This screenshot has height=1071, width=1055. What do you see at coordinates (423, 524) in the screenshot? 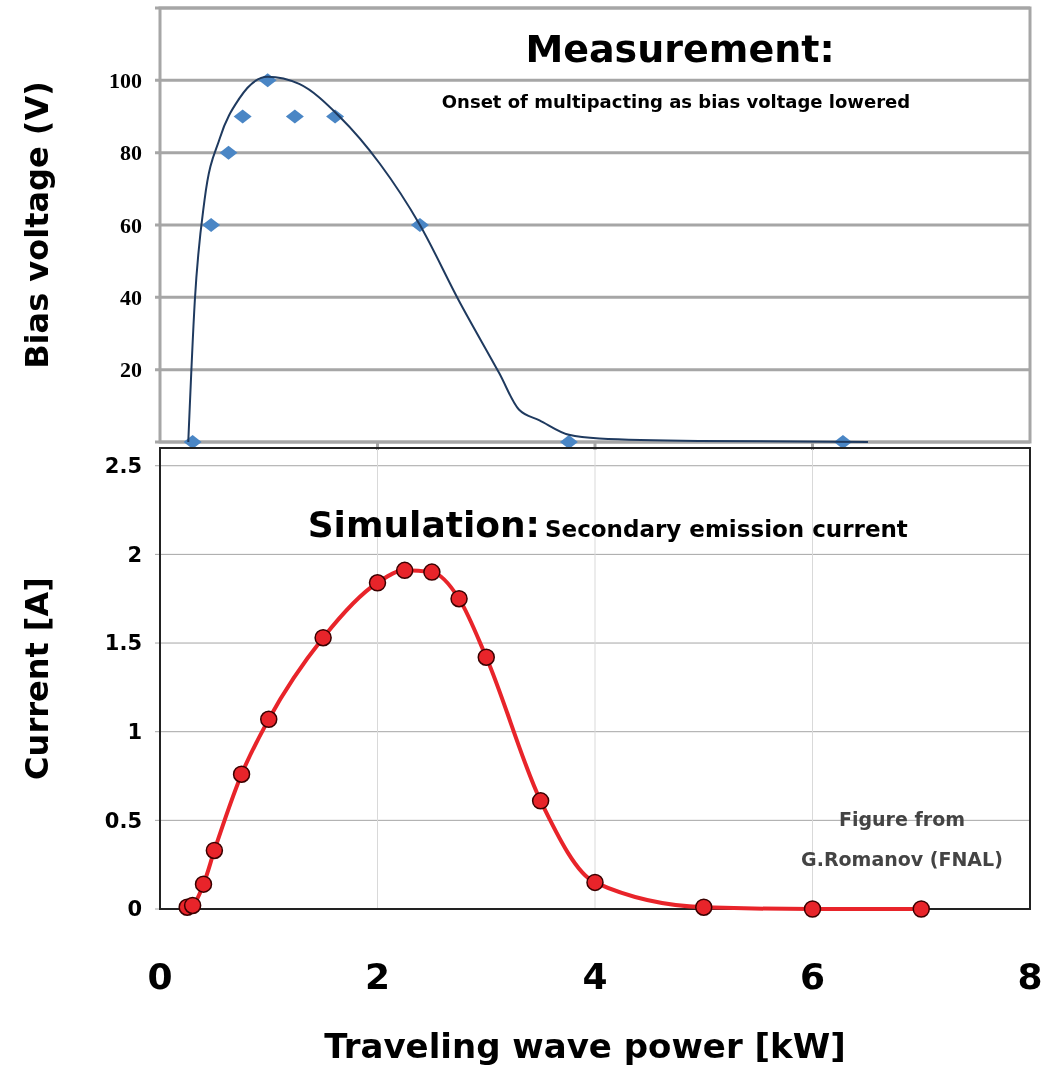
I see `text: Simulation:` at bounding box center [423, 524].